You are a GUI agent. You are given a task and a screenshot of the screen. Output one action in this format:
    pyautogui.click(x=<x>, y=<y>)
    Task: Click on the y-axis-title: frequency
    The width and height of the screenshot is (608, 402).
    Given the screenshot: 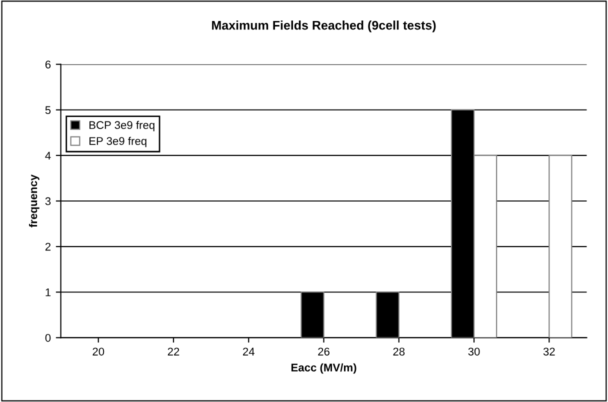 What is the action you would take?
    pyautogui.click(x=34, y=201)
    